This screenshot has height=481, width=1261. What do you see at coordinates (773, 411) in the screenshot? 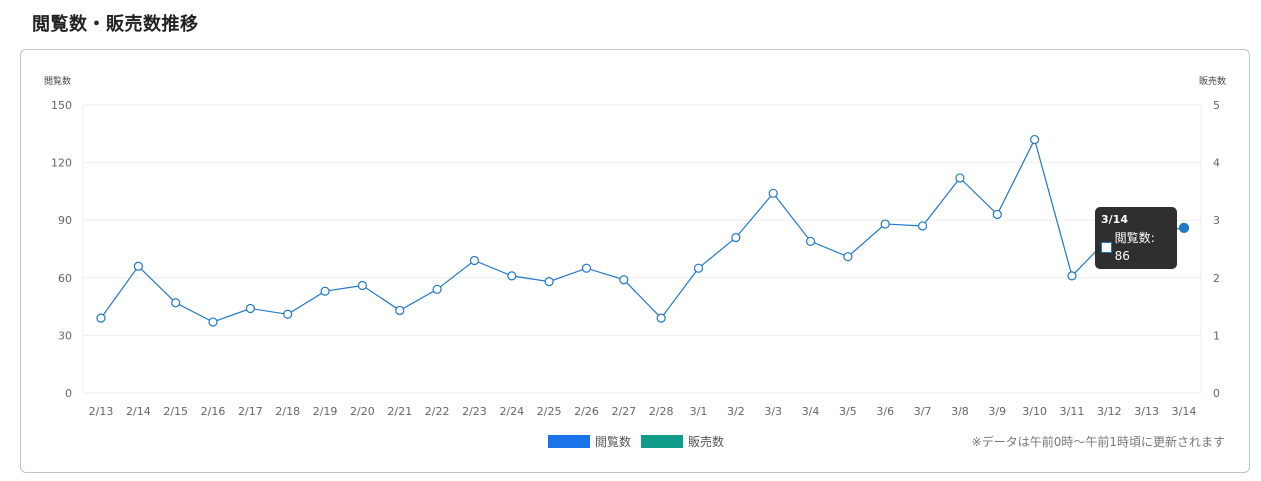
I see `x-tick-label: 3/3` at bounding box center [773, 411].